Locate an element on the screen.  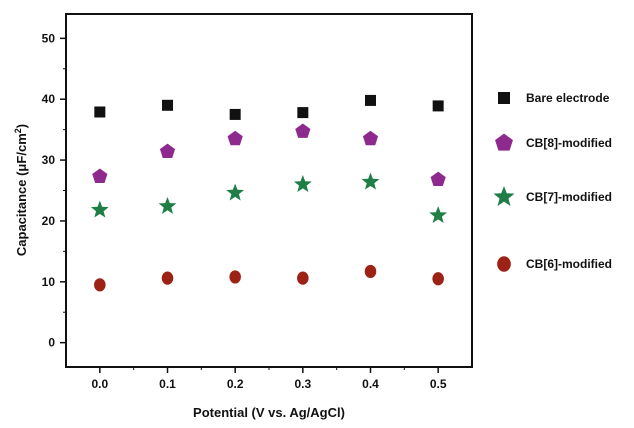
y-tick-label: 30 is located at coordinates (49, 160).